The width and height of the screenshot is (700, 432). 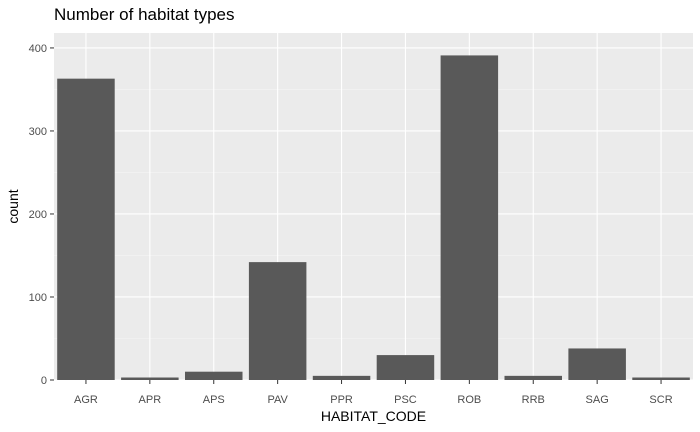 I want to click on x-tick-label: SCR, so click(x=660, y=400).